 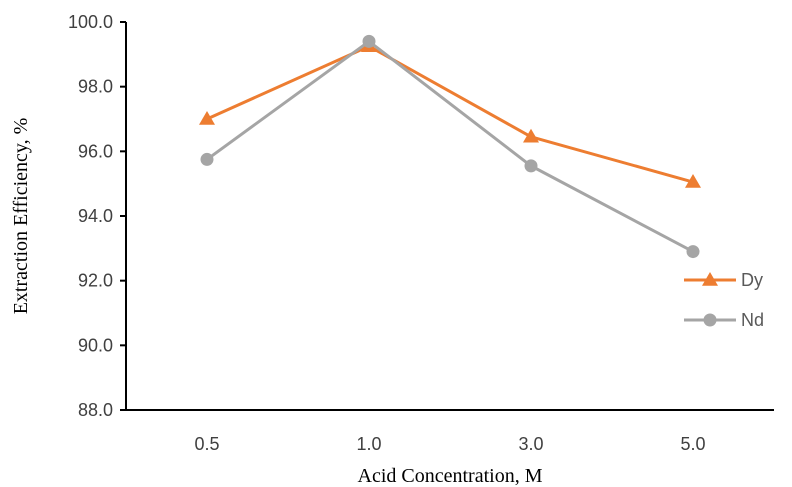 I want to click on y-tick-label: 100.0, so click(x=90, y=22).